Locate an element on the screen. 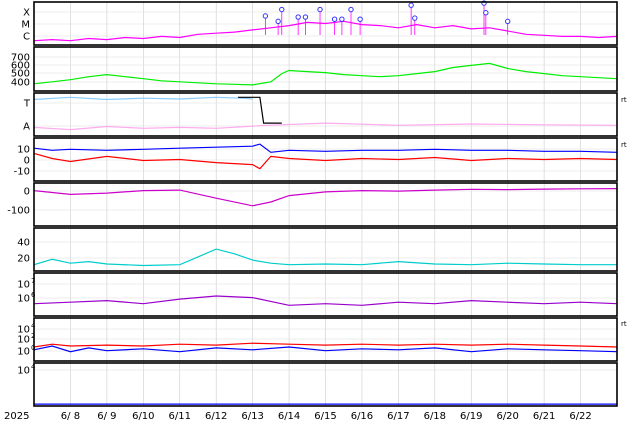  panel-imf-direction: TA is located at coordinates (320, 114).